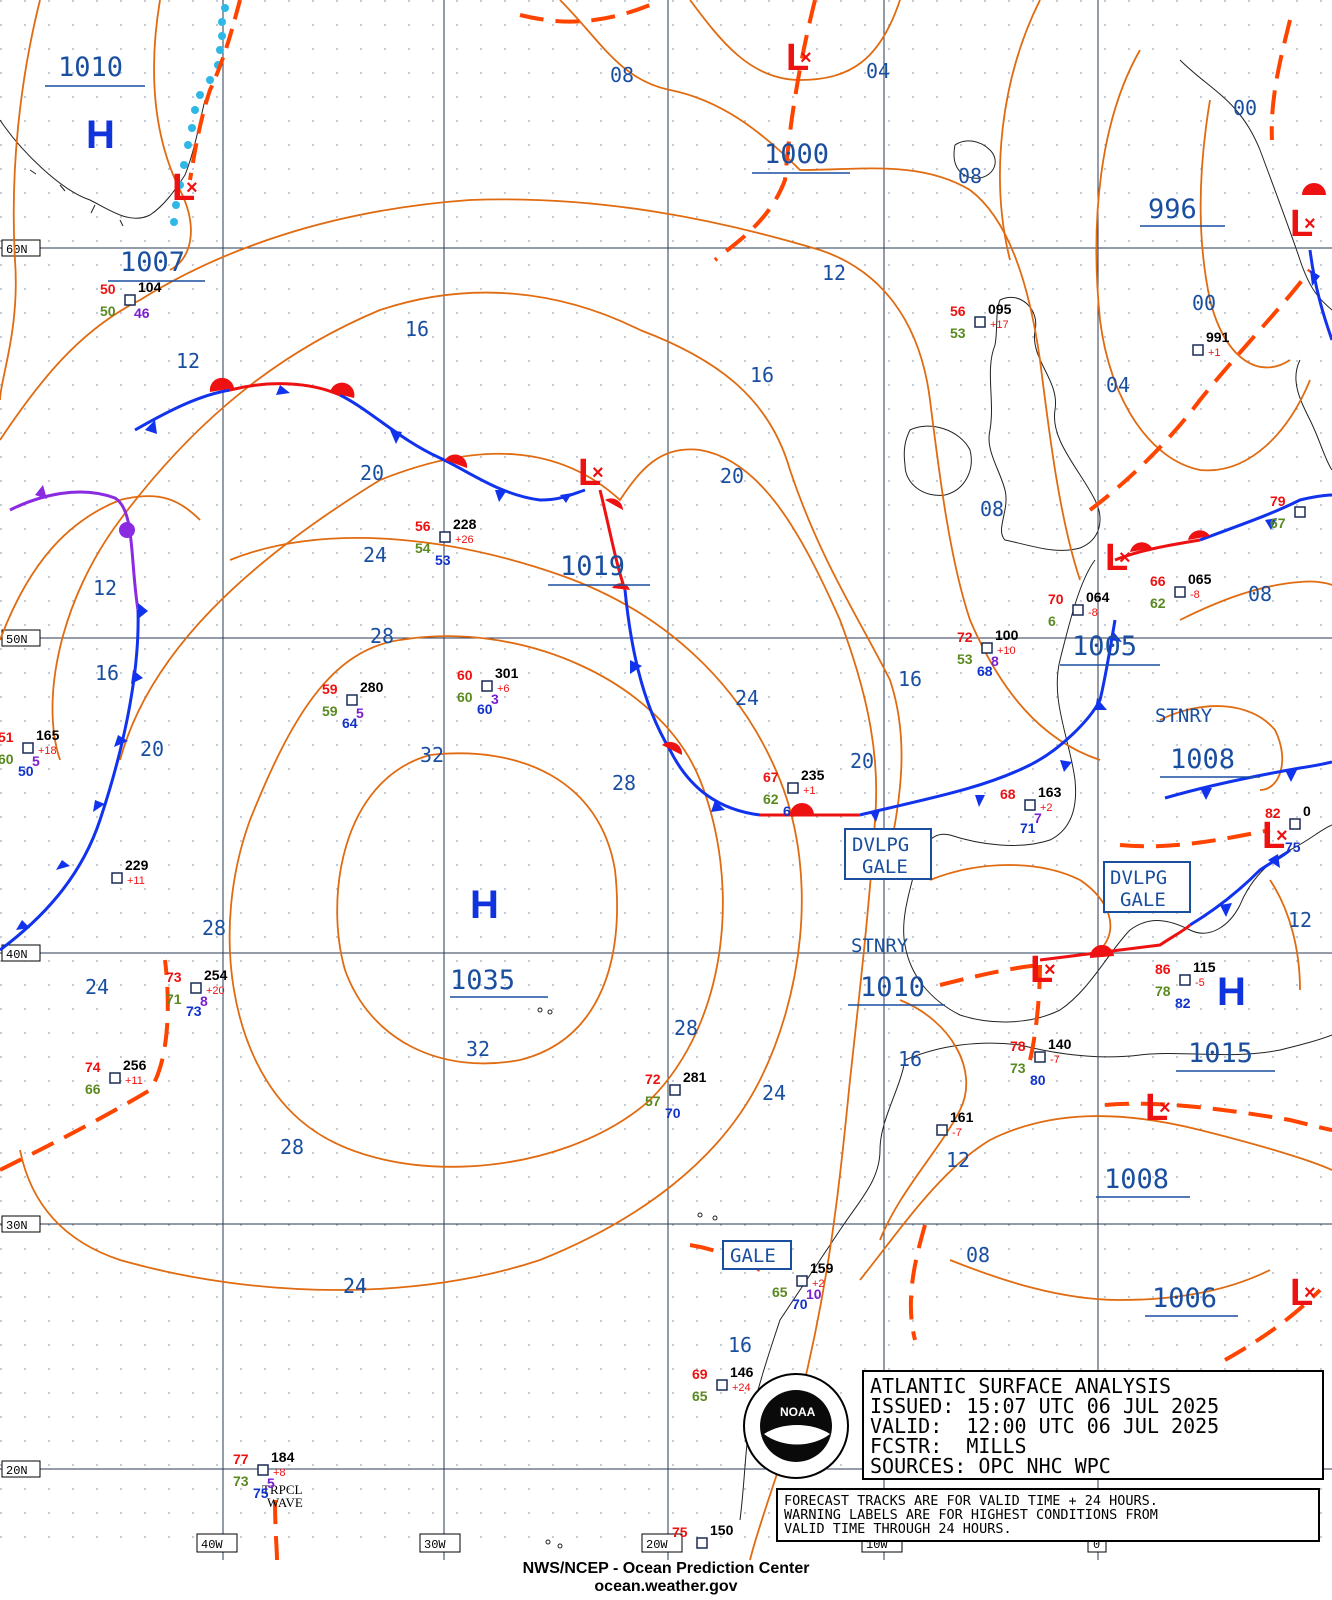 This screenshot has width=1332, height=1600. I want to click on pressure-value: 1019, so click(592, 566).